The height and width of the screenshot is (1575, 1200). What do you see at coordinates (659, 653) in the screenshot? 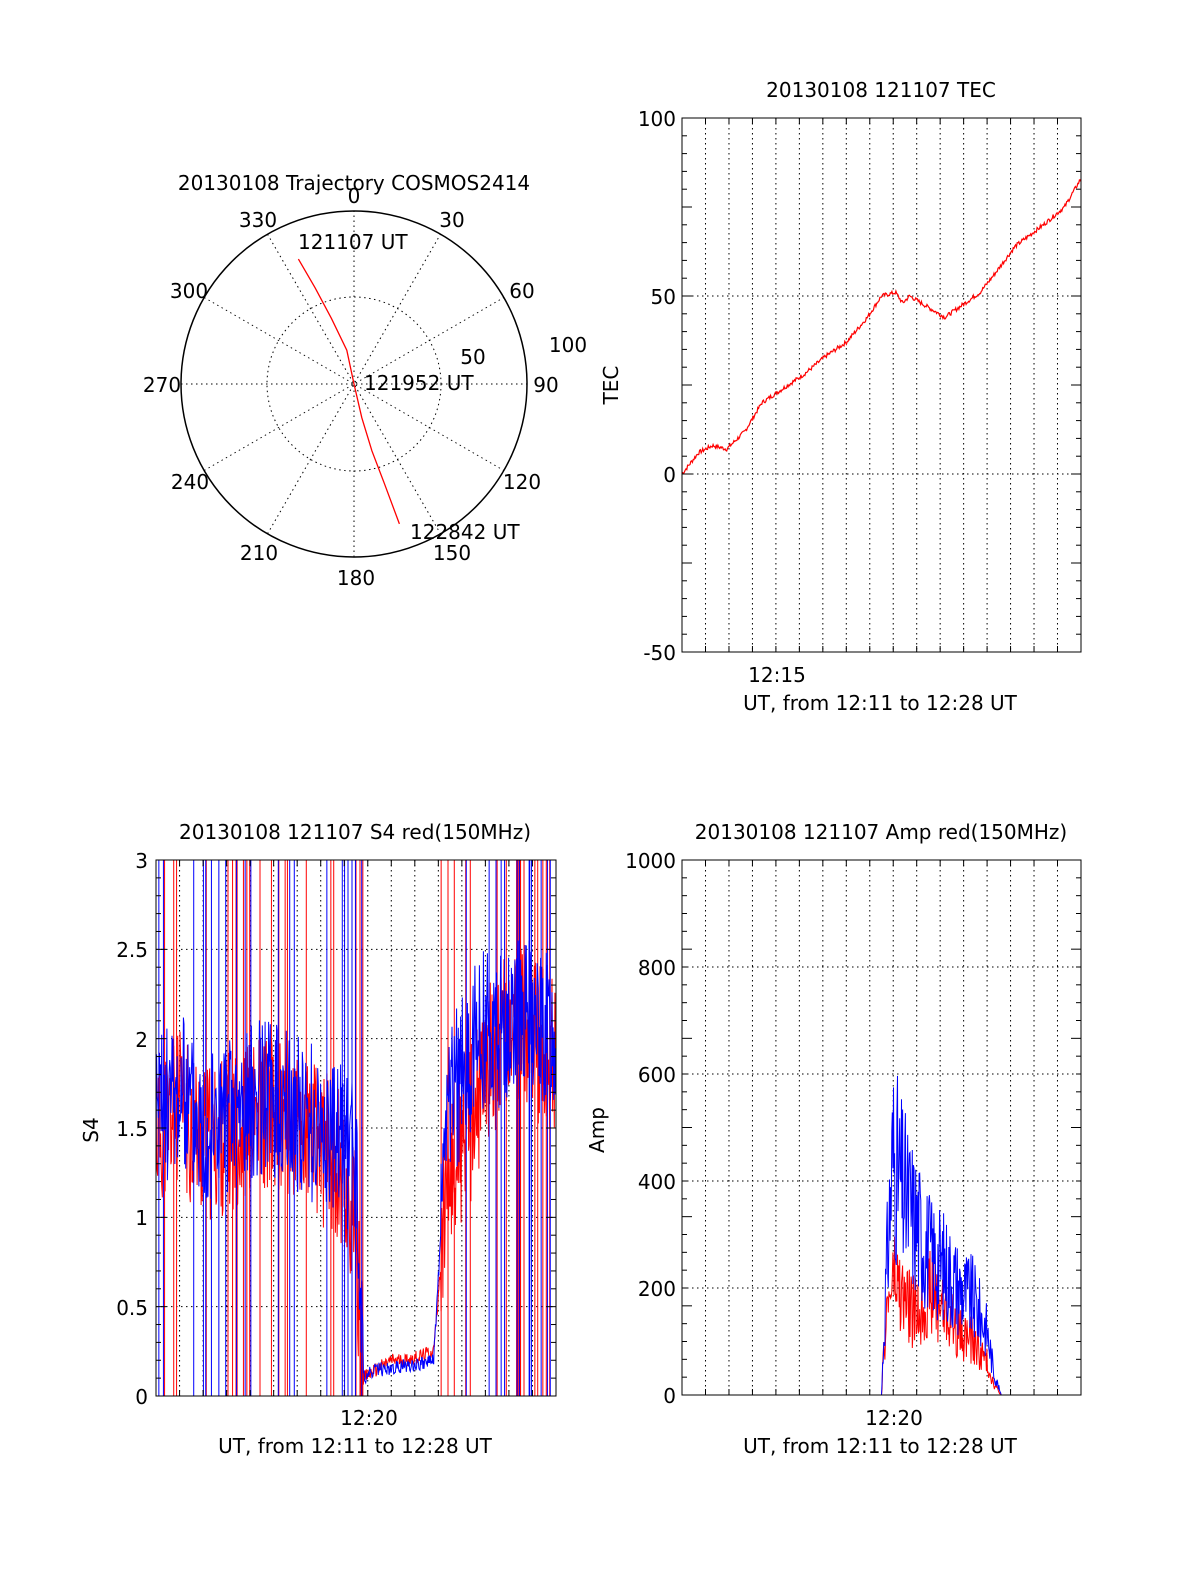
I see `tec-ytick-neg50: -50` at bounding box center [659, 653].